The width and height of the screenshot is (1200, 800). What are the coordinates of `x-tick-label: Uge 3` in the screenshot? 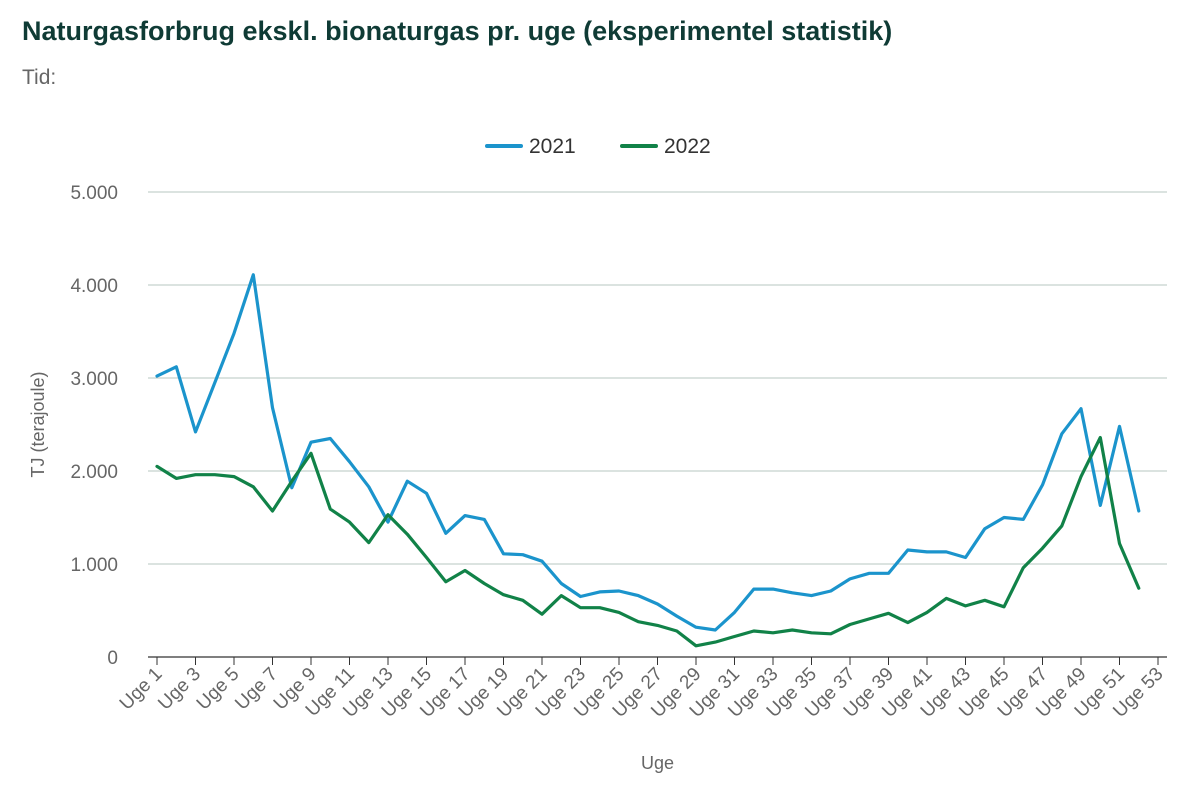 It's located at (179, 689).